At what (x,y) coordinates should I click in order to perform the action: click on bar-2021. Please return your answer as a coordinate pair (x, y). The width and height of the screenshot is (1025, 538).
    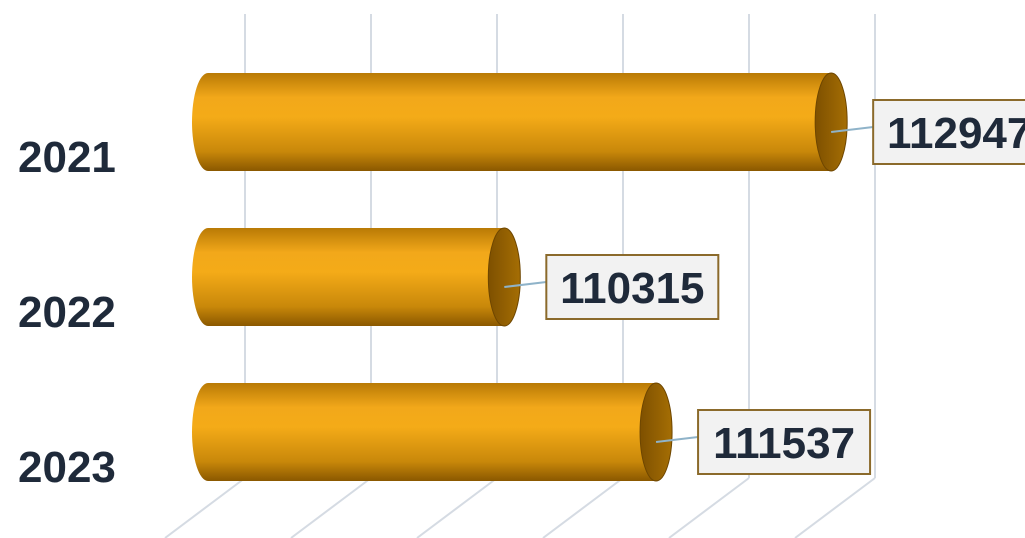
    Looking at the image, I should click on (520, 122).